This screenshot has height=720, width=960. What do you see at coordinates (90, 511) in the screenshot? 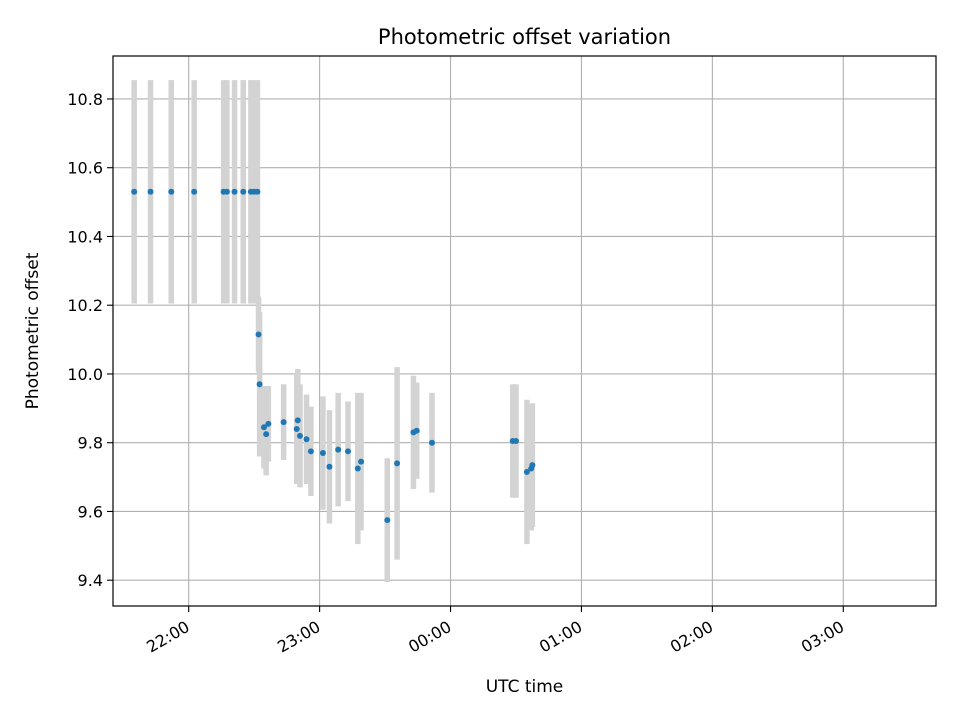
I see `y-tick-label: 9.6` at bounding box center [90, 511].